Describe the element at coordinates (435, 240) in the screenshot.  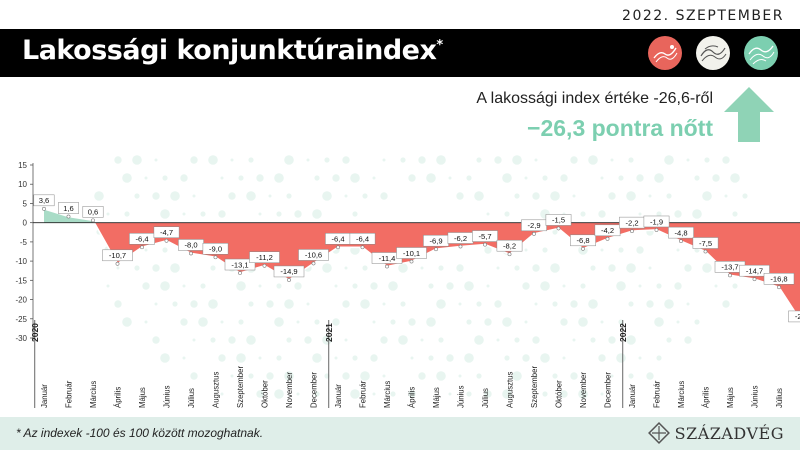
I see `data-label: -6,9` at that location.